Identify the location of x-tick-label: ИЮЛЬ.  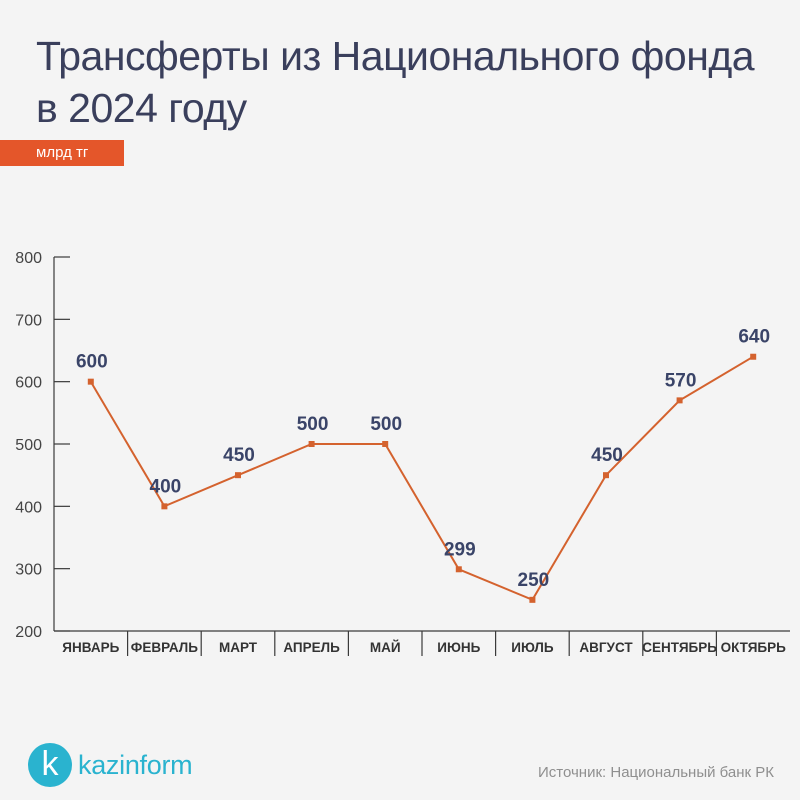
(532, 647).